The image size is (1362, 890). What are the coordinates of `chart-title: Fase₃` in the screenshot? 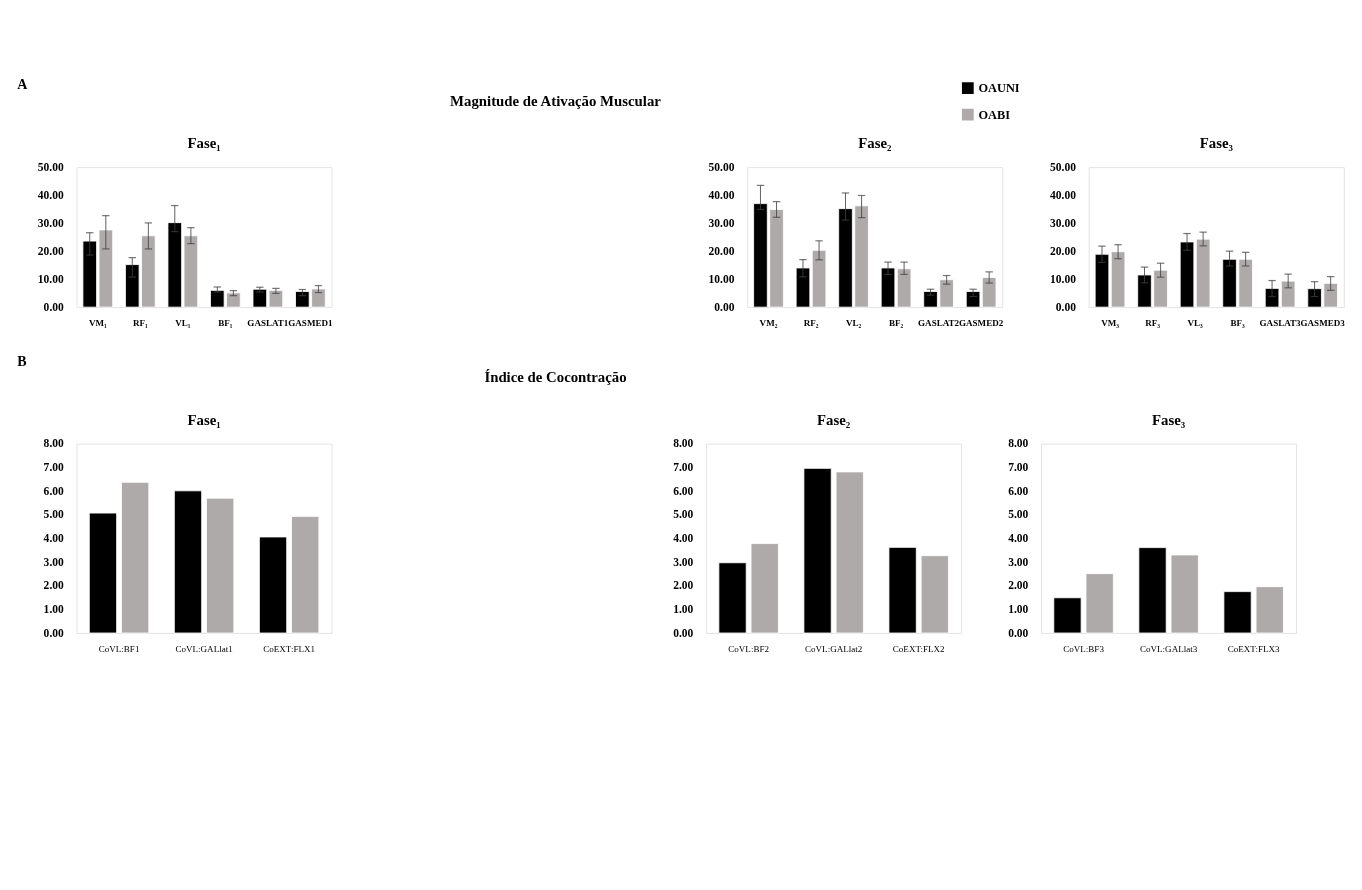 It's located at (1216, 143).